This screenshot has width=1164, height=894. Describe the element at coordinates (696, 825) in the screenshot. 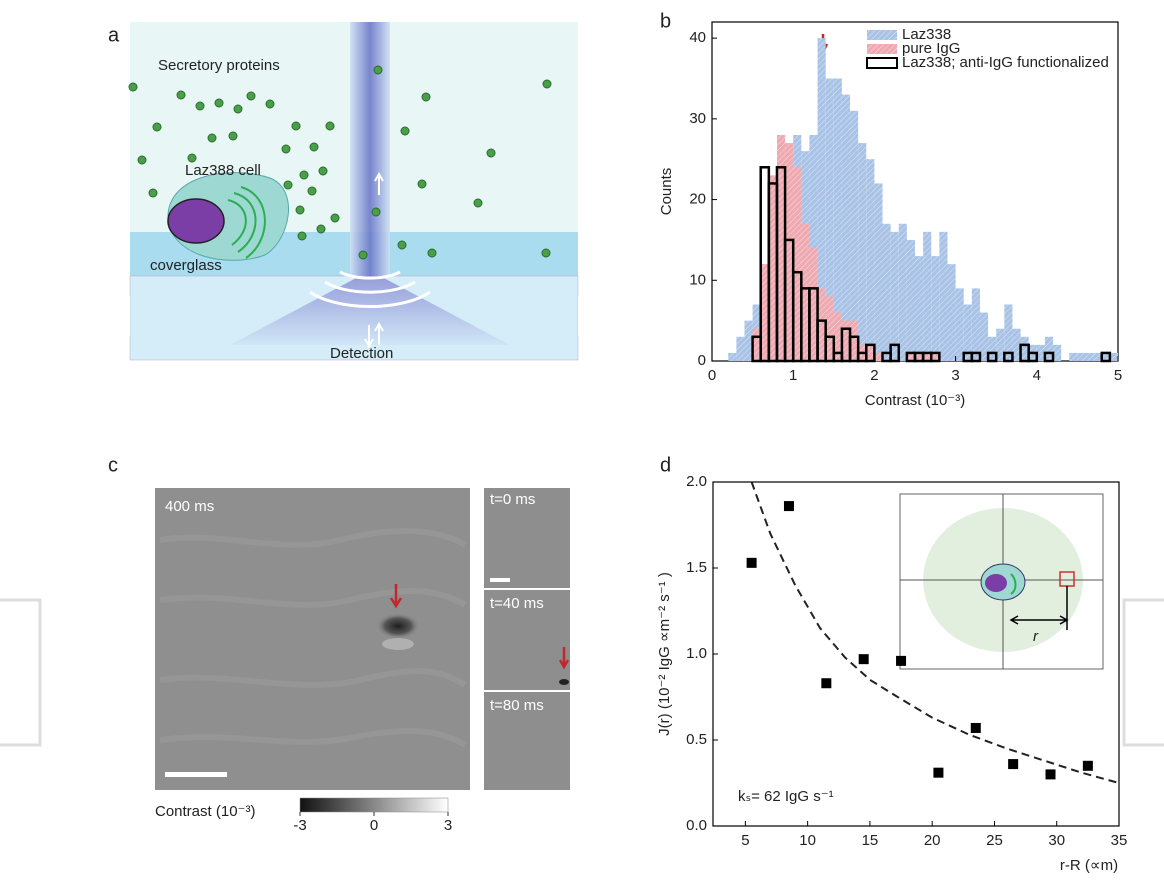

I see `y-tick-label: 0.0` at that location.